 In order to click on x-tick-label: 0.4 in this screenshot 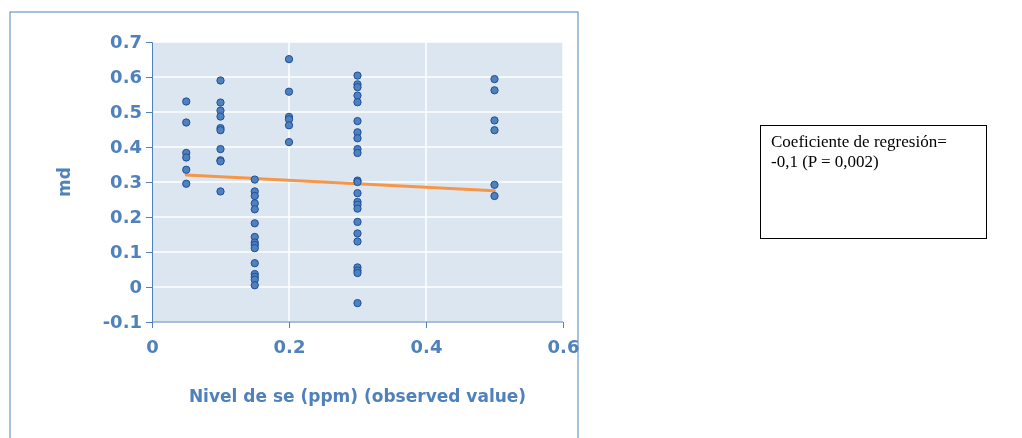, I will do `click(426, 346)`.